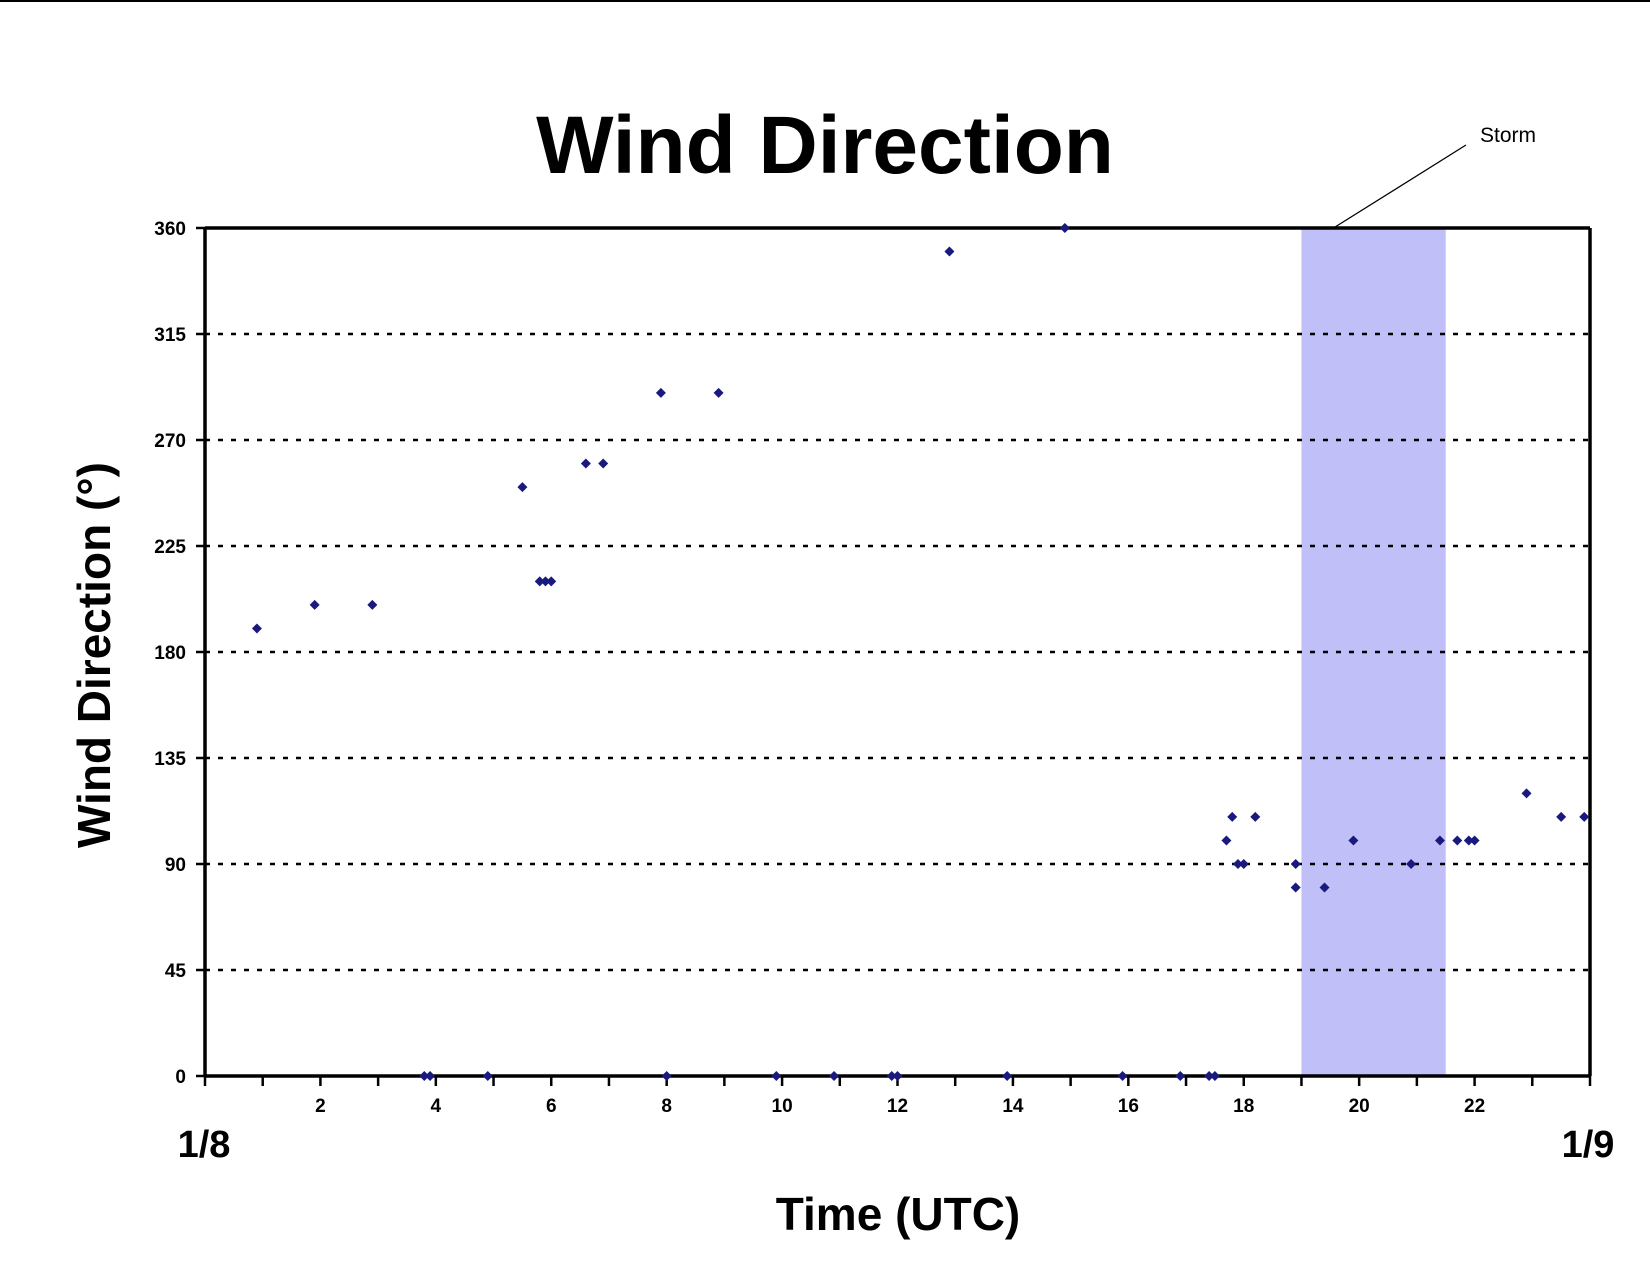  What do you see at coordinates (666, 1106) in the screenshot?
I see `x-tick-label: 8` at bounding box center [666, 1106].